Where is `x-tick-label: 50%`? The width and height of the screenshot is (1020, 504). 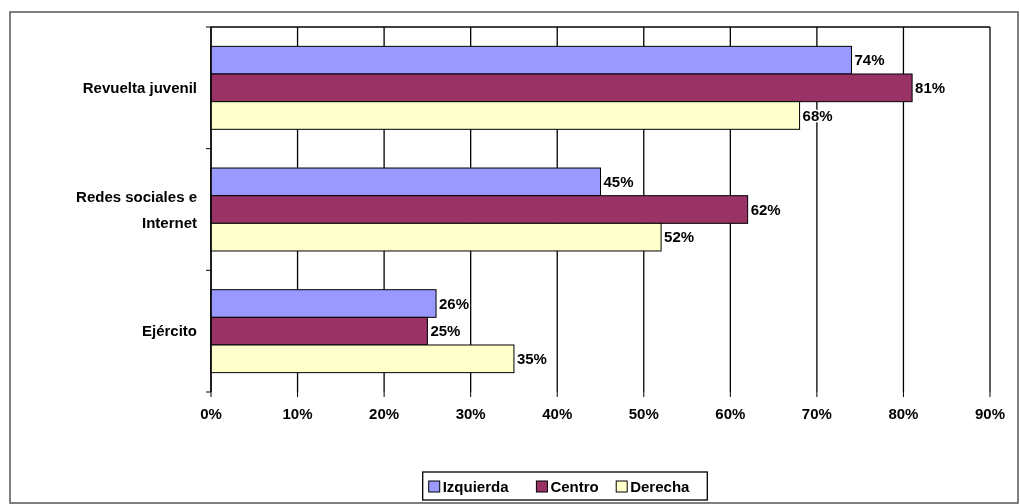 x-tick-label: 50% is located at coordinates (643, 413).